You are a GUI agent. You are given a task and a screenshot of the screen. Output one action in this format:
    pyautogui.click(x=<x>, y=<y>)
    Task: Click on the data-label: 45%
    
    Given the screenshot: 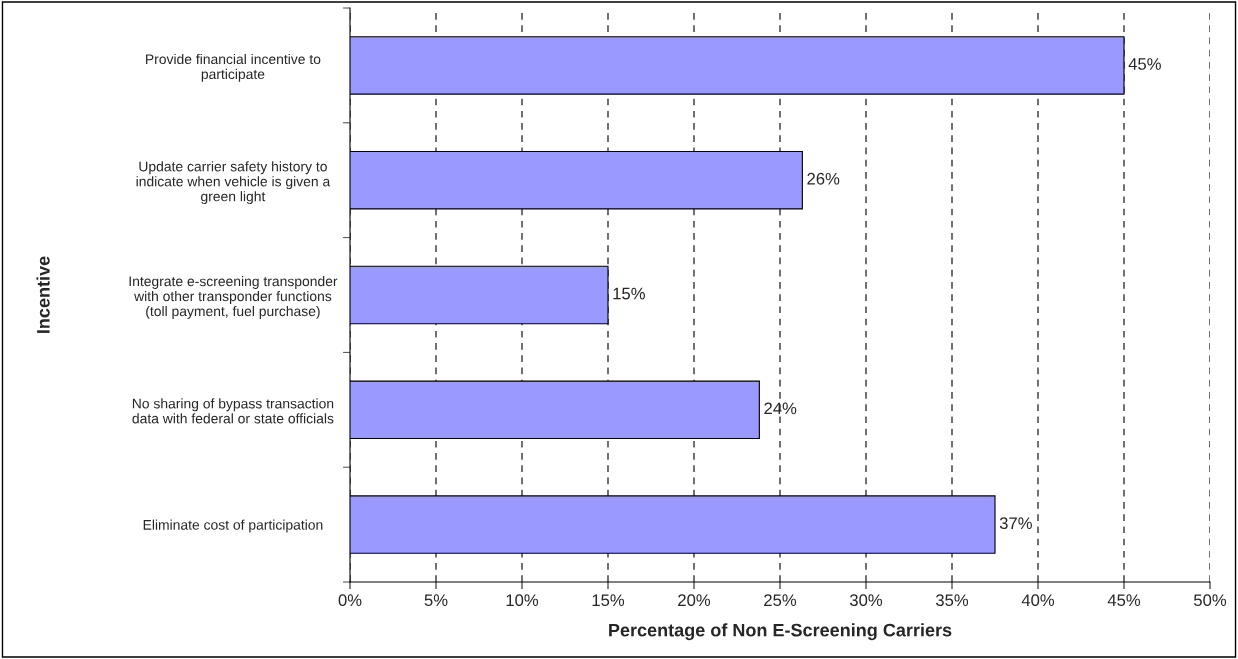 What is the action you would take?
    pyautogui.click(x=1144, y=64)
    